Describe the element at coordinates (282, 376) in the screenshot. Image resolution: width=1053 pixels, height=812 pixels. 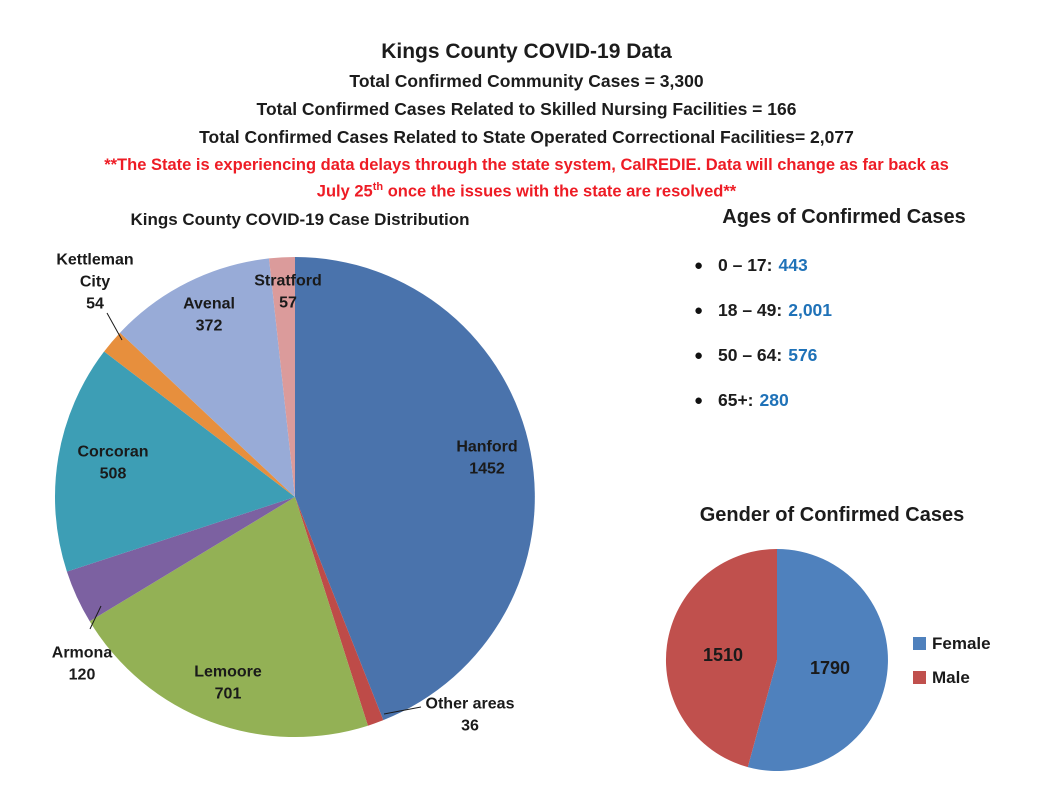
I see `pie-slice-stratford` at that location.